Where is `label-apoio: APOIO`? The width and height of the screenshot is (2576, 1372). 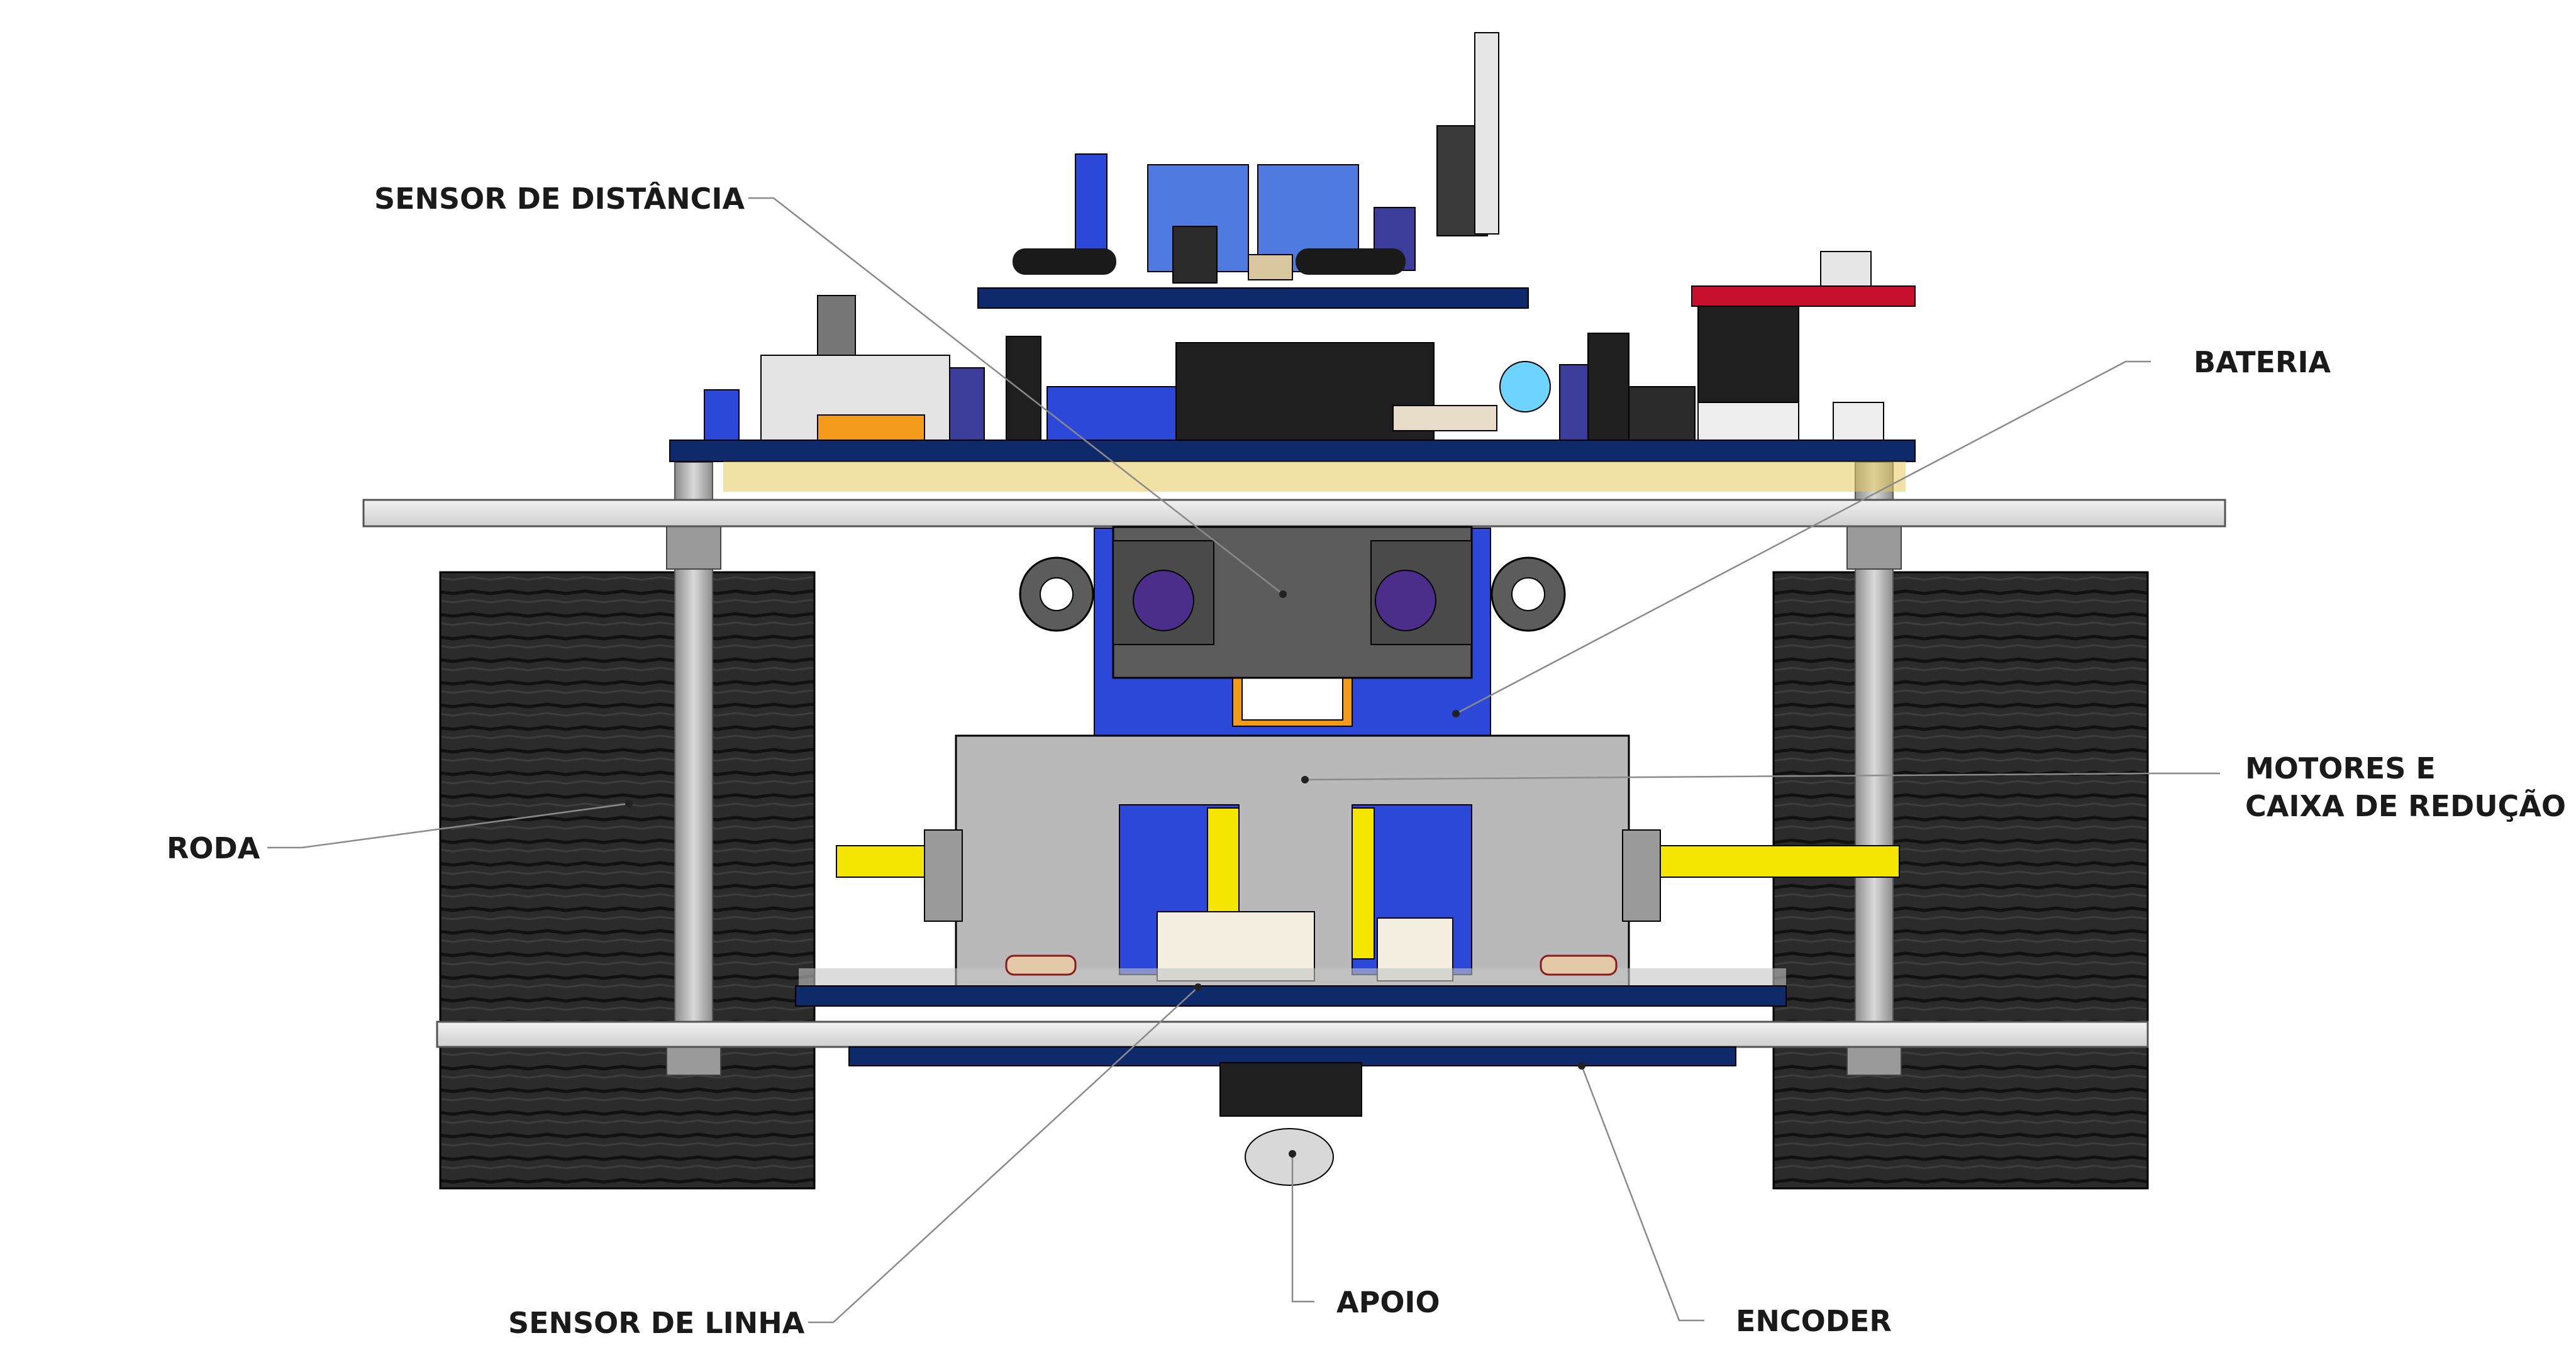 label-apoio: APOIO is located at coordinates (1388, 1302).